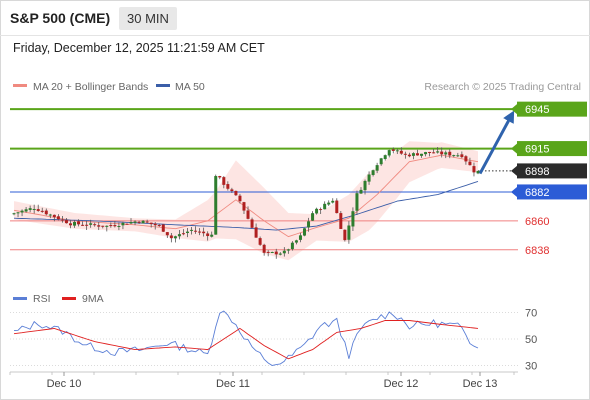 The image size is (590, 400). Describe the element at coordinates (262, 381) in the screenshot. I see `x-axis: Dec 10 Dec 11 Dec 12 Dec 13` at that location.